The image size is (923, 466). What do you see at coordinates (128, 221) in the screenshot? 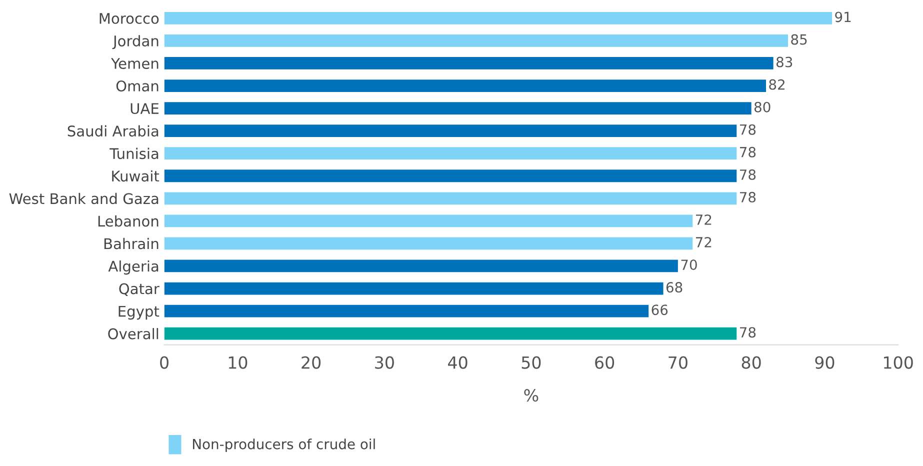
I see `y-tick-label: Lebanon` at bounding box center [128, 221].